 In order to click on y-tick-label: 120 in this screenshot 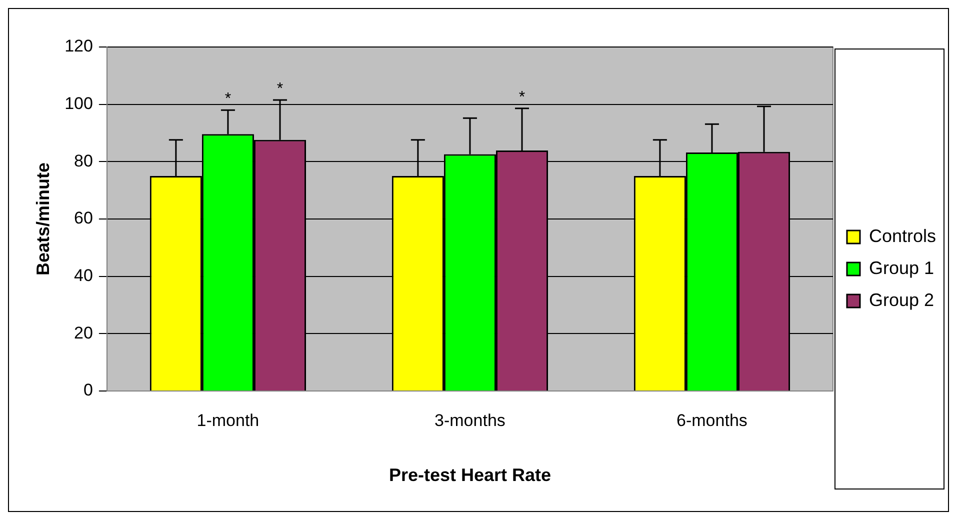, I will do `click(78, 46)`.